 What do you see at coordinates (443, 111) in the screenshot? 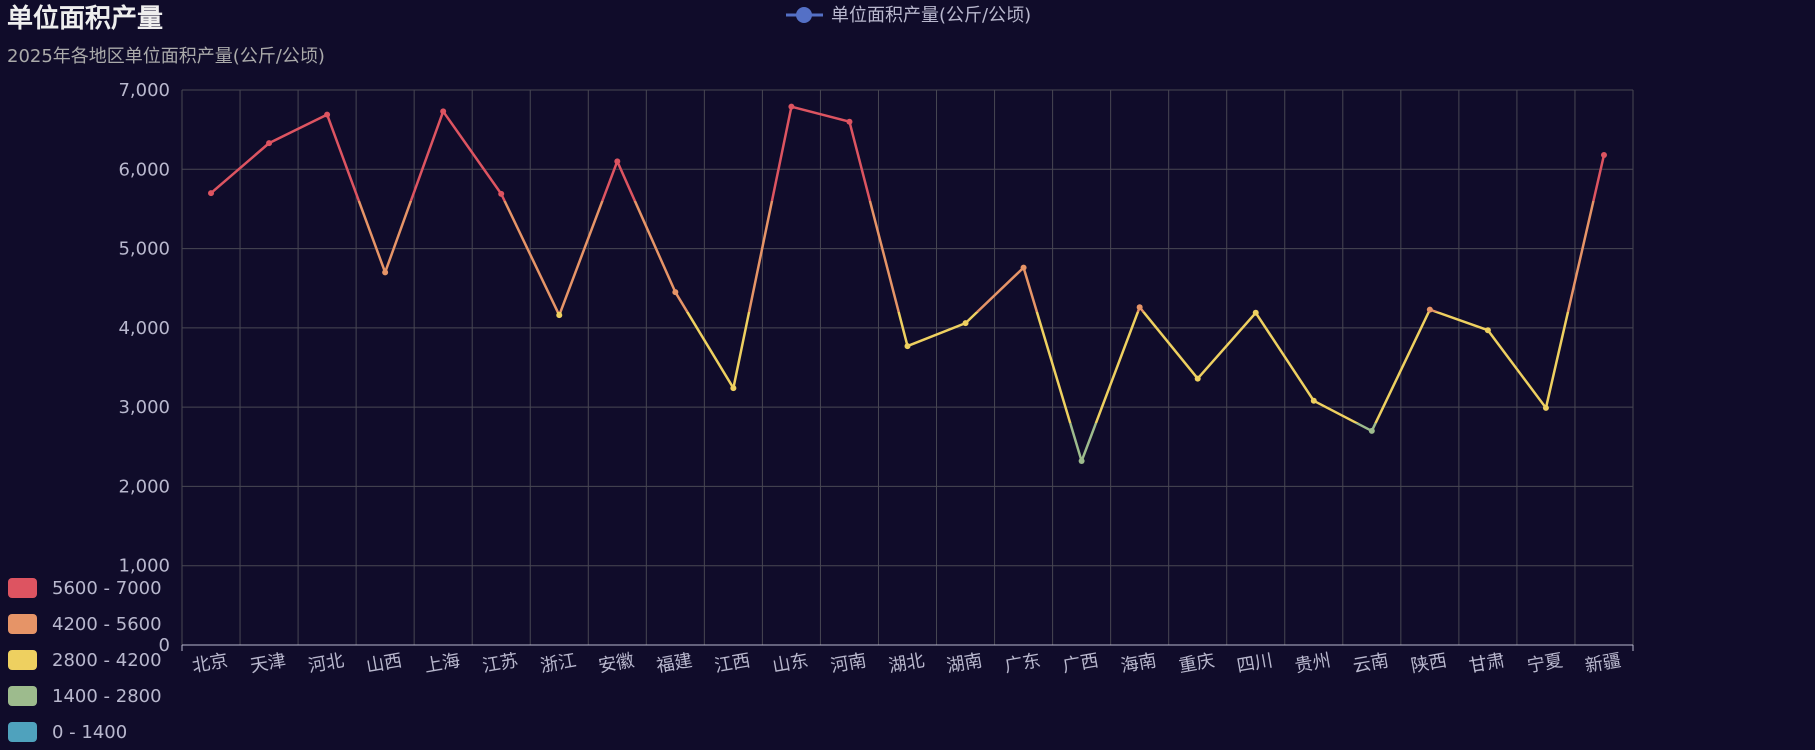
I see `data-point-上海` at bounding box center [443, 111].